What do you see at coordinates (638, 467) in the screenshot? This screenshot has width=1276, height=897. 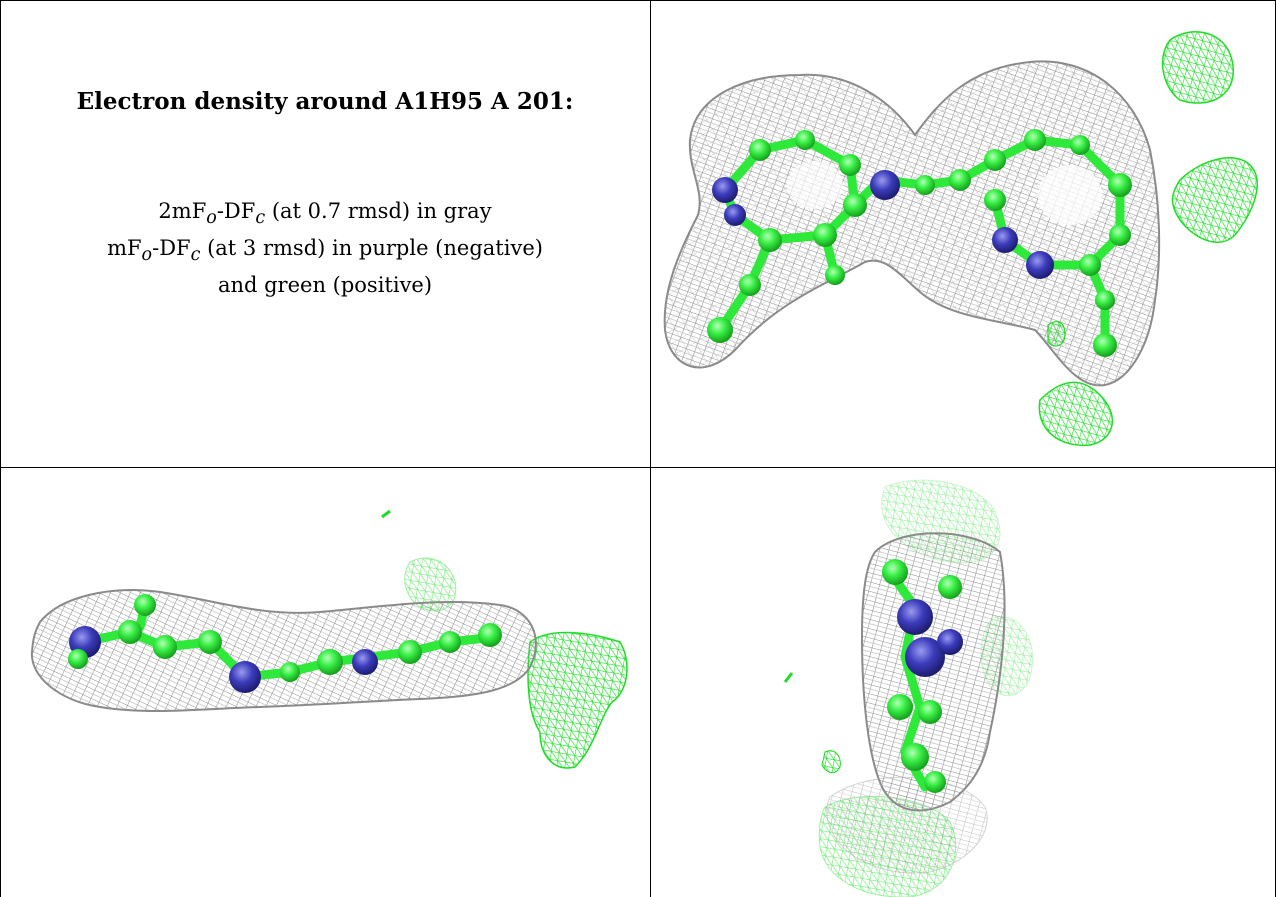 I see `table-divider-horizontal` at bounding box center [638, 467].